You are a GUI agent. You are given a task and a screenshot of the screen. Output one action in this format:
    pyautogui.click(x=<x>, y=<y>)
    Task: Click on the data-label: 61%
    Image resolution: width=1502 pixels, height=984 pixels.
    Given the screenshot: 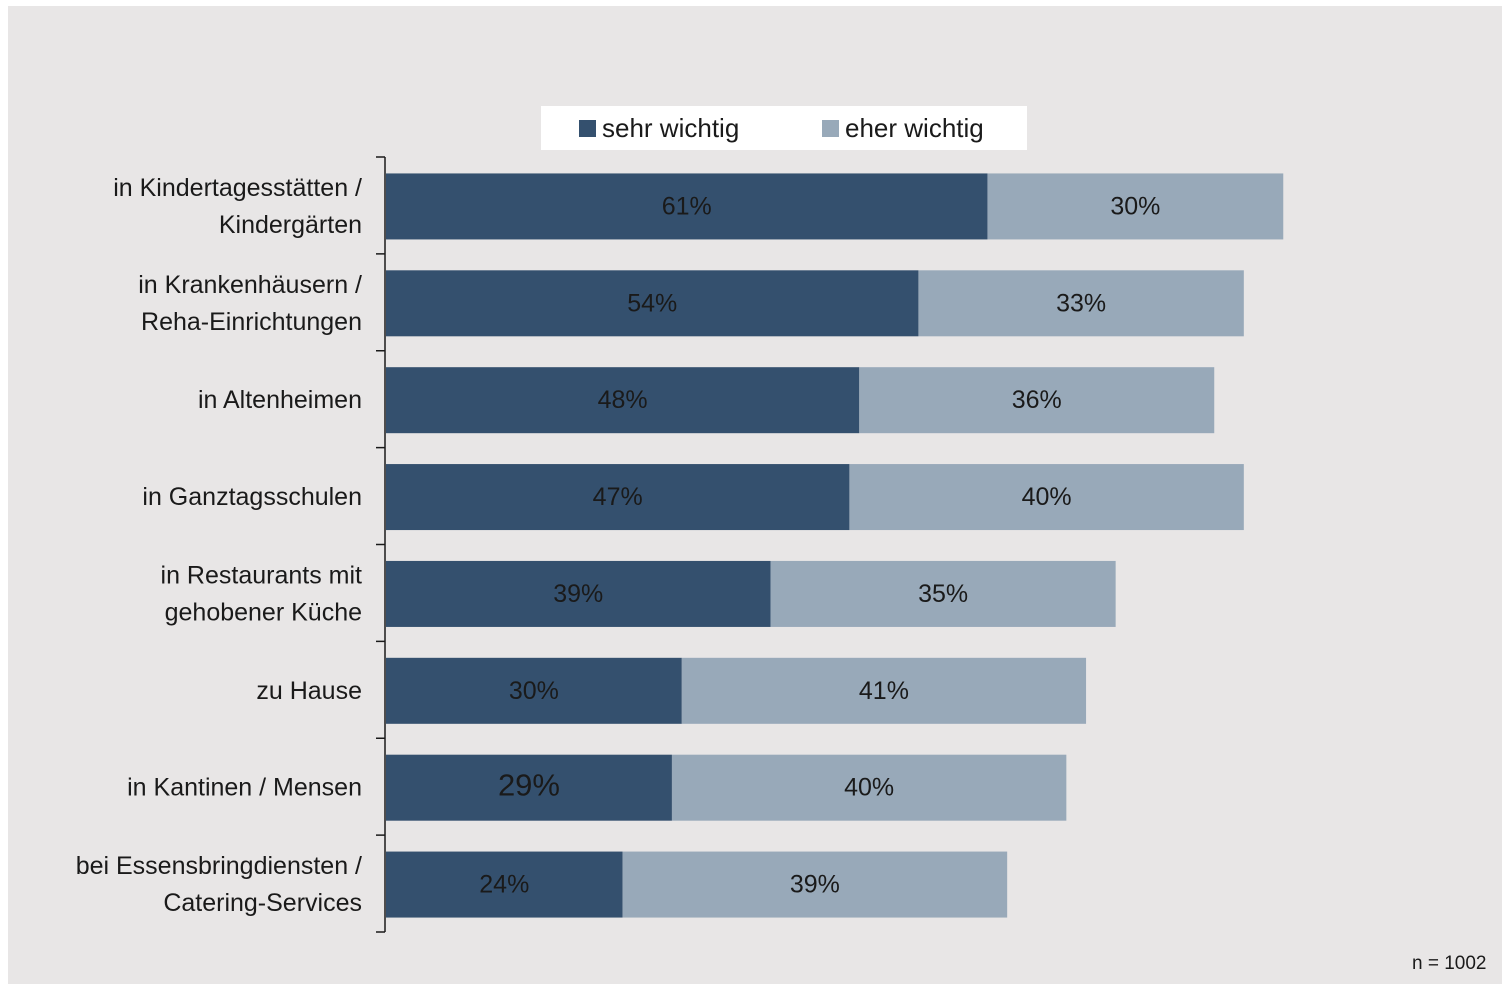 What is the action you would take?
    pyautogui.click(x=687, y=206)
    